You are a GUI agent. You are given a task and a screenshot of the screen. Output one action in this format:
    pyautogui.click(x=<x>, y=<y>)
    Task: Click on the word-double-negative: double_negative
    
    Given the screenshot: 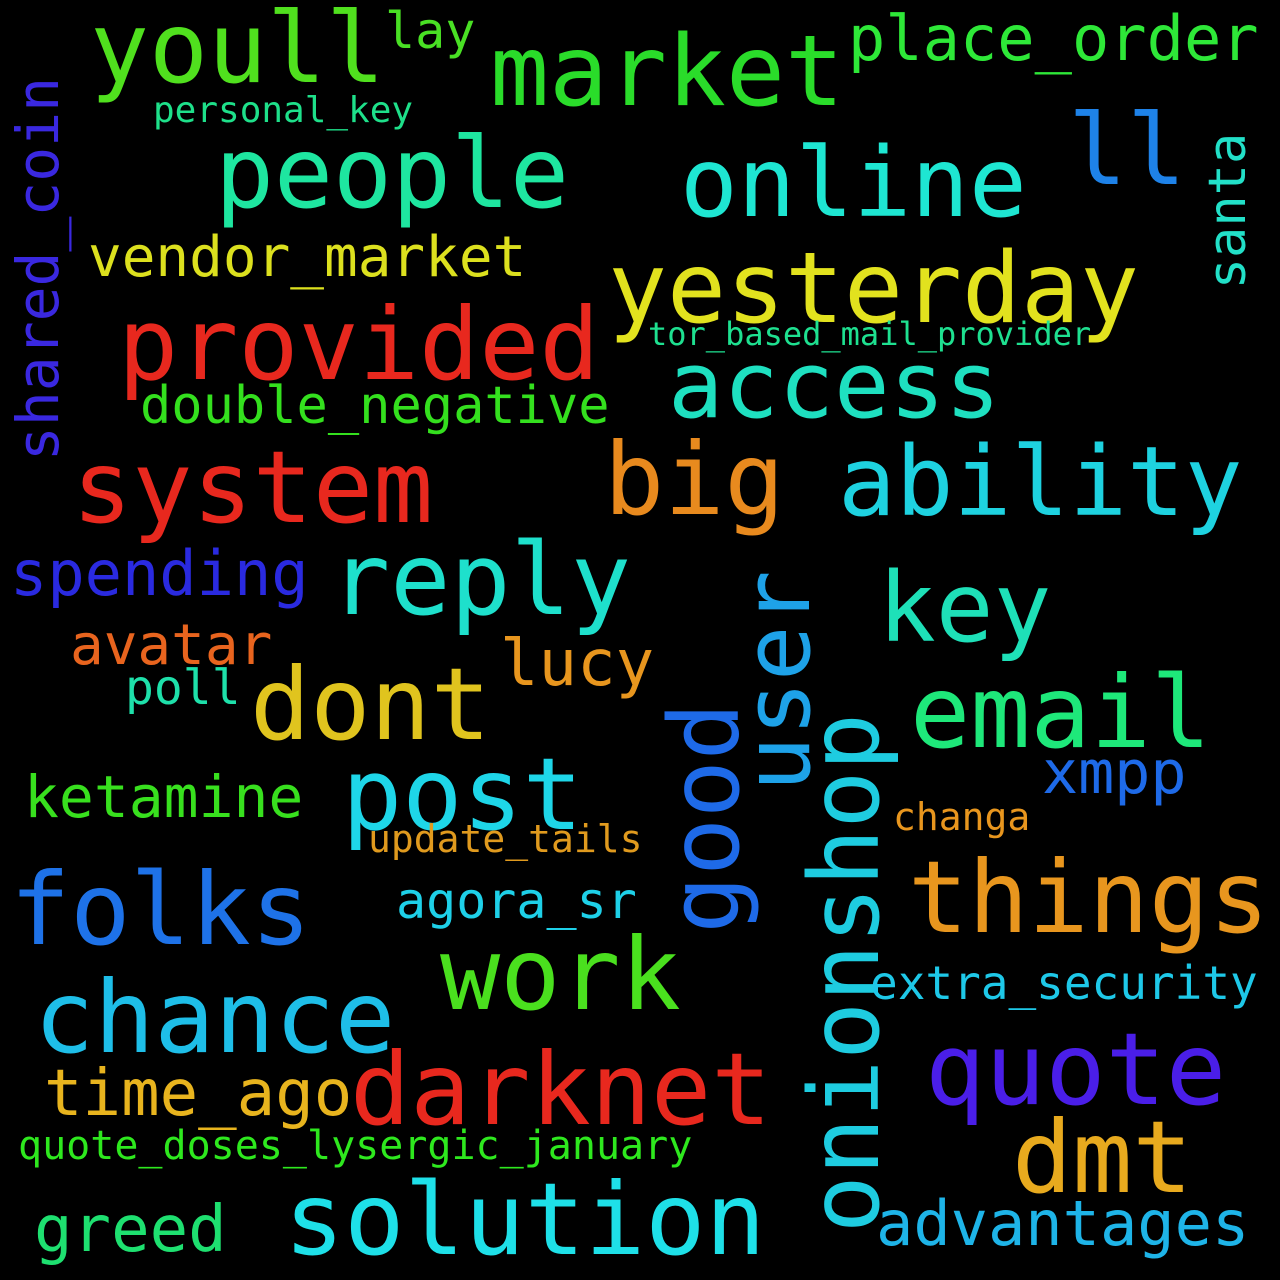 What is the action you would take?
    pyautogui.click(x=375, y=406)
    